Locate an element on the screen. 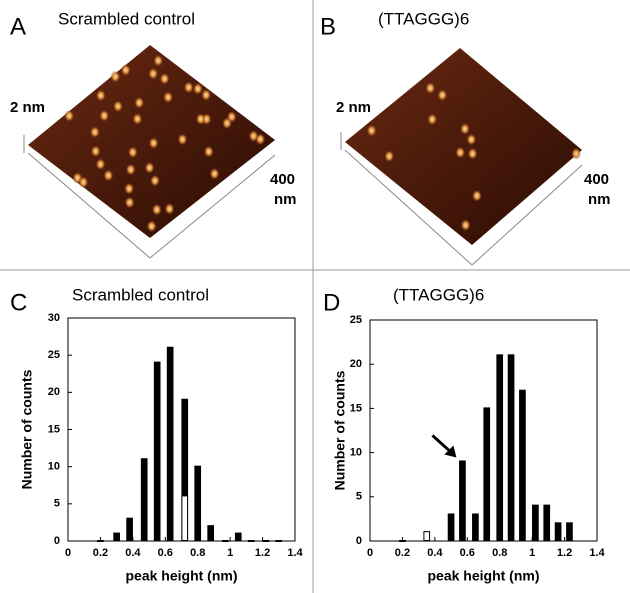 This screenshot has width=630, height=593. x-tick-label: 1 is located at coordinates (230, 553).